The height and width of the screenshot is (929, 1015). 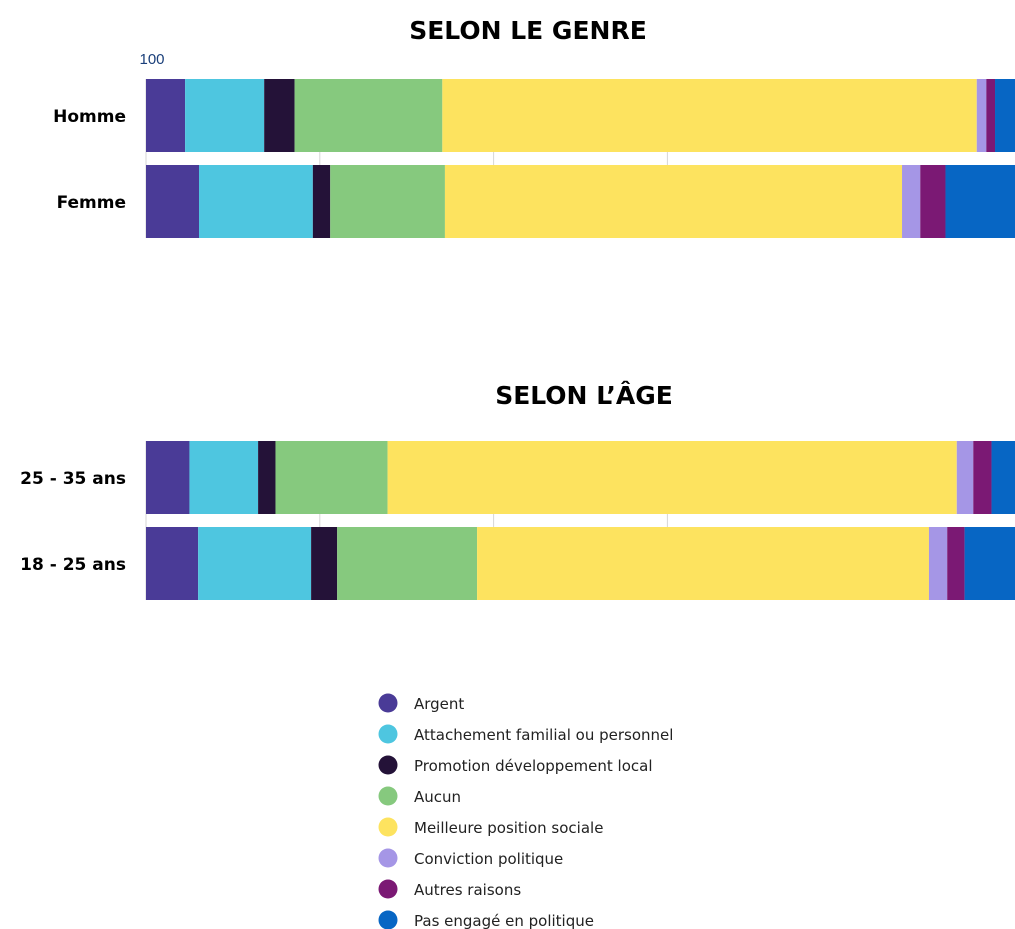 I want to click on chart-title-age: SELON L’ÂGE, so click(x=584, y=395).